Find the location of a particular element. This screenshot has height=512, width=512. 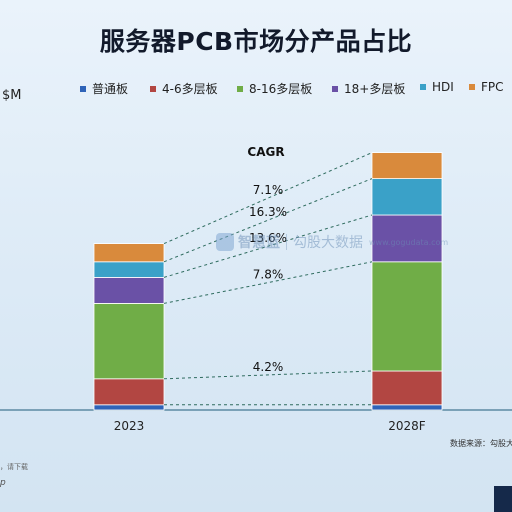

legend-item: 4-6多层板 is located at coordinates (184, 88).